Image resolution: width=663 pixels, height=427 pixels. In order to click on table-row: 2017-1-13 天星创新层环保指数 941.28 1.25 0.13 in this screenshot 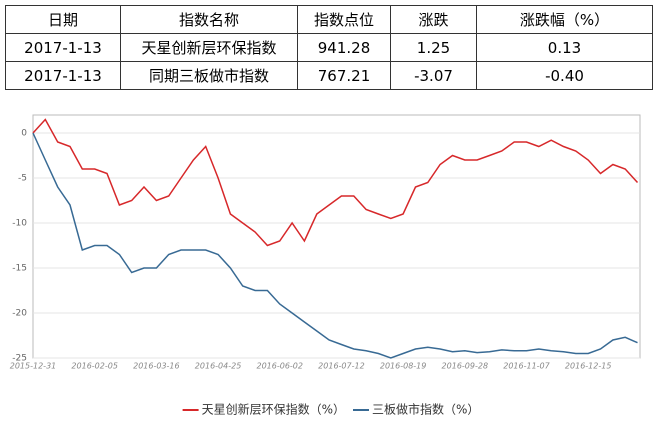, I will do `click(329, 47)`.